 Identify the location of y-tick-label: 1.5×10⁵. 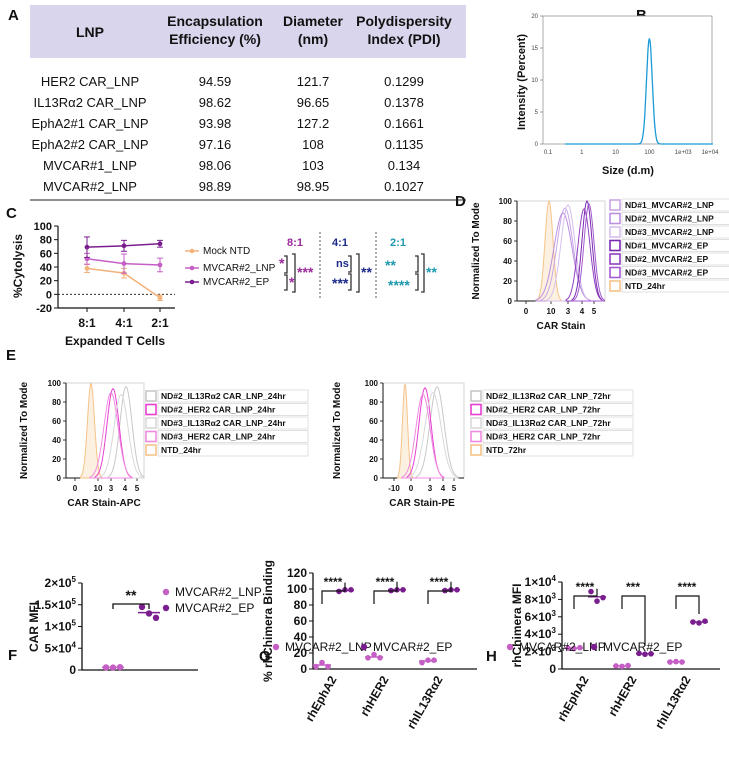
(56, 604).